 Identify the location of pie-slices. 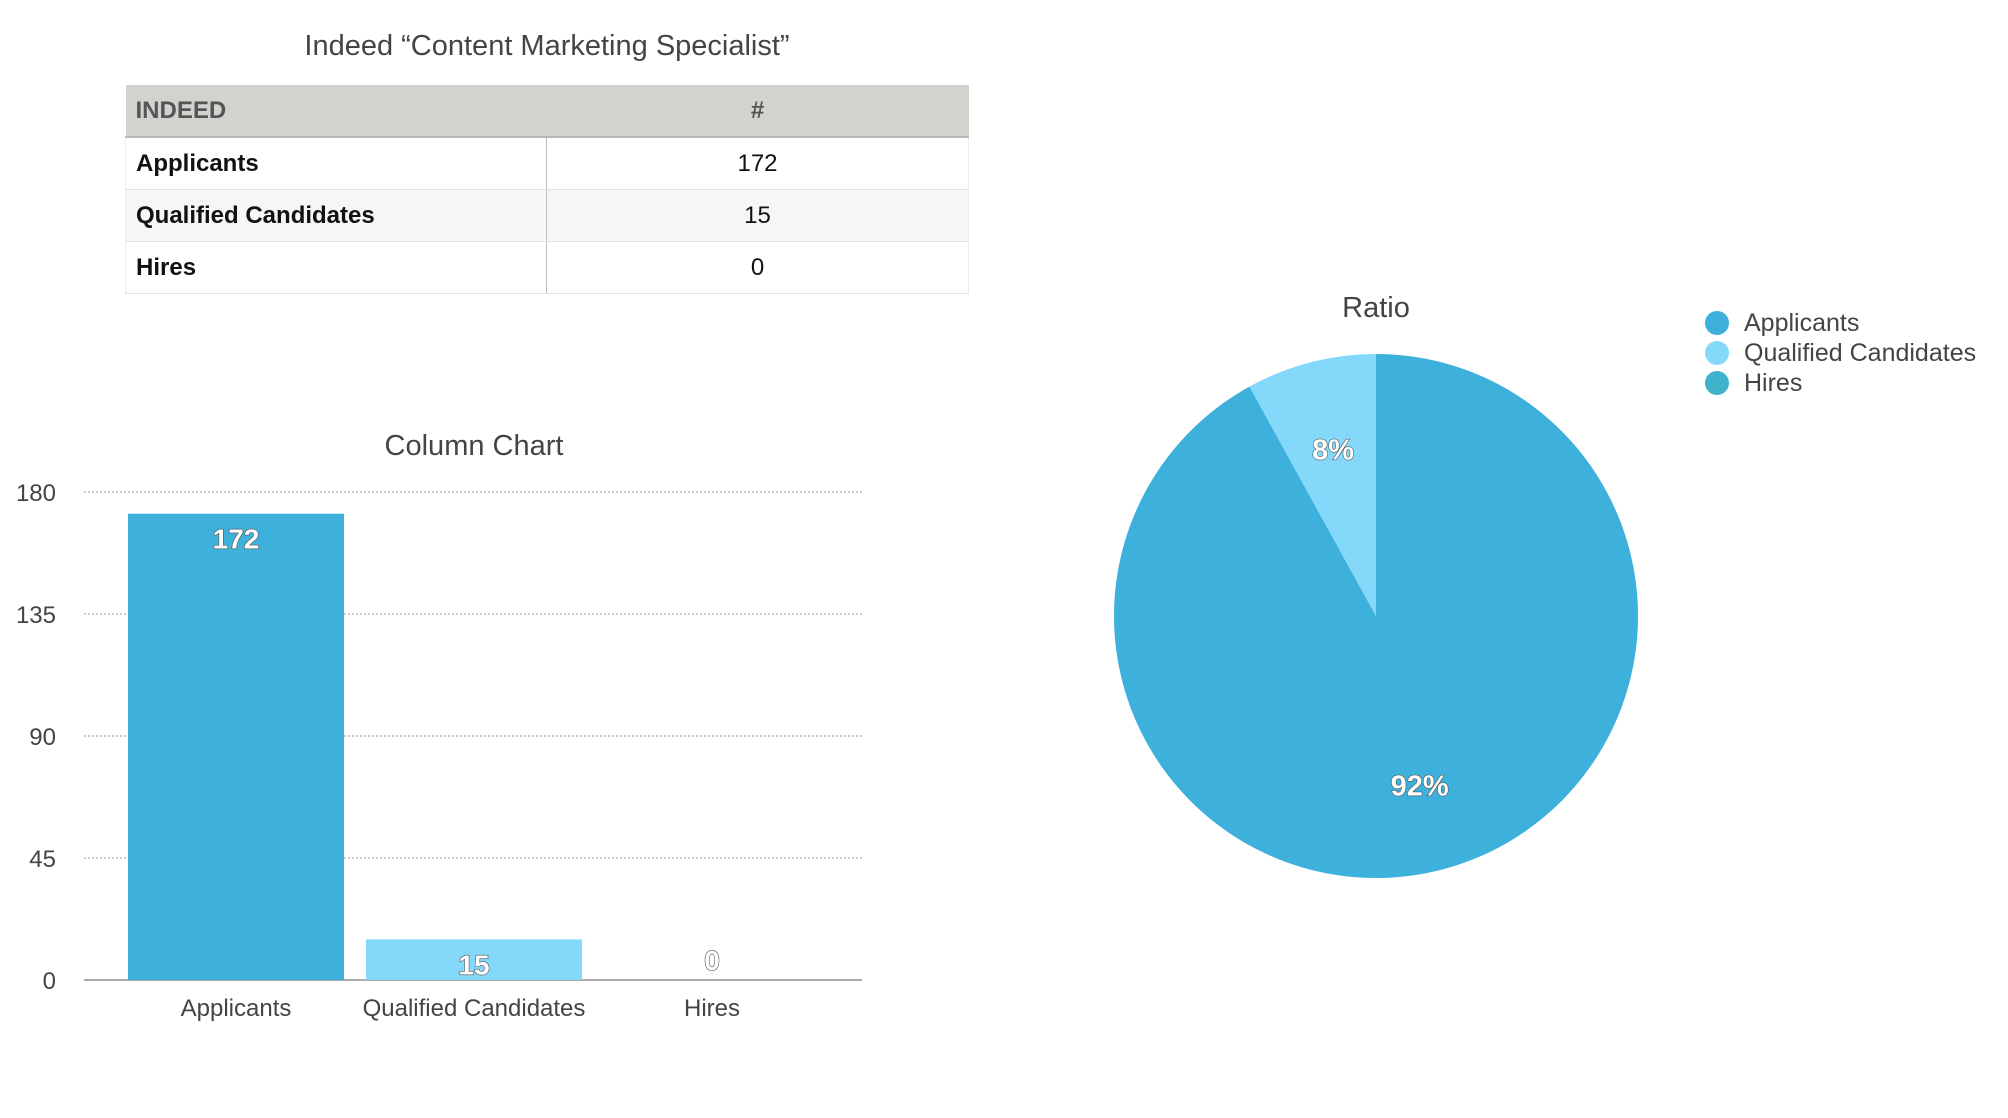
(1376, 616).